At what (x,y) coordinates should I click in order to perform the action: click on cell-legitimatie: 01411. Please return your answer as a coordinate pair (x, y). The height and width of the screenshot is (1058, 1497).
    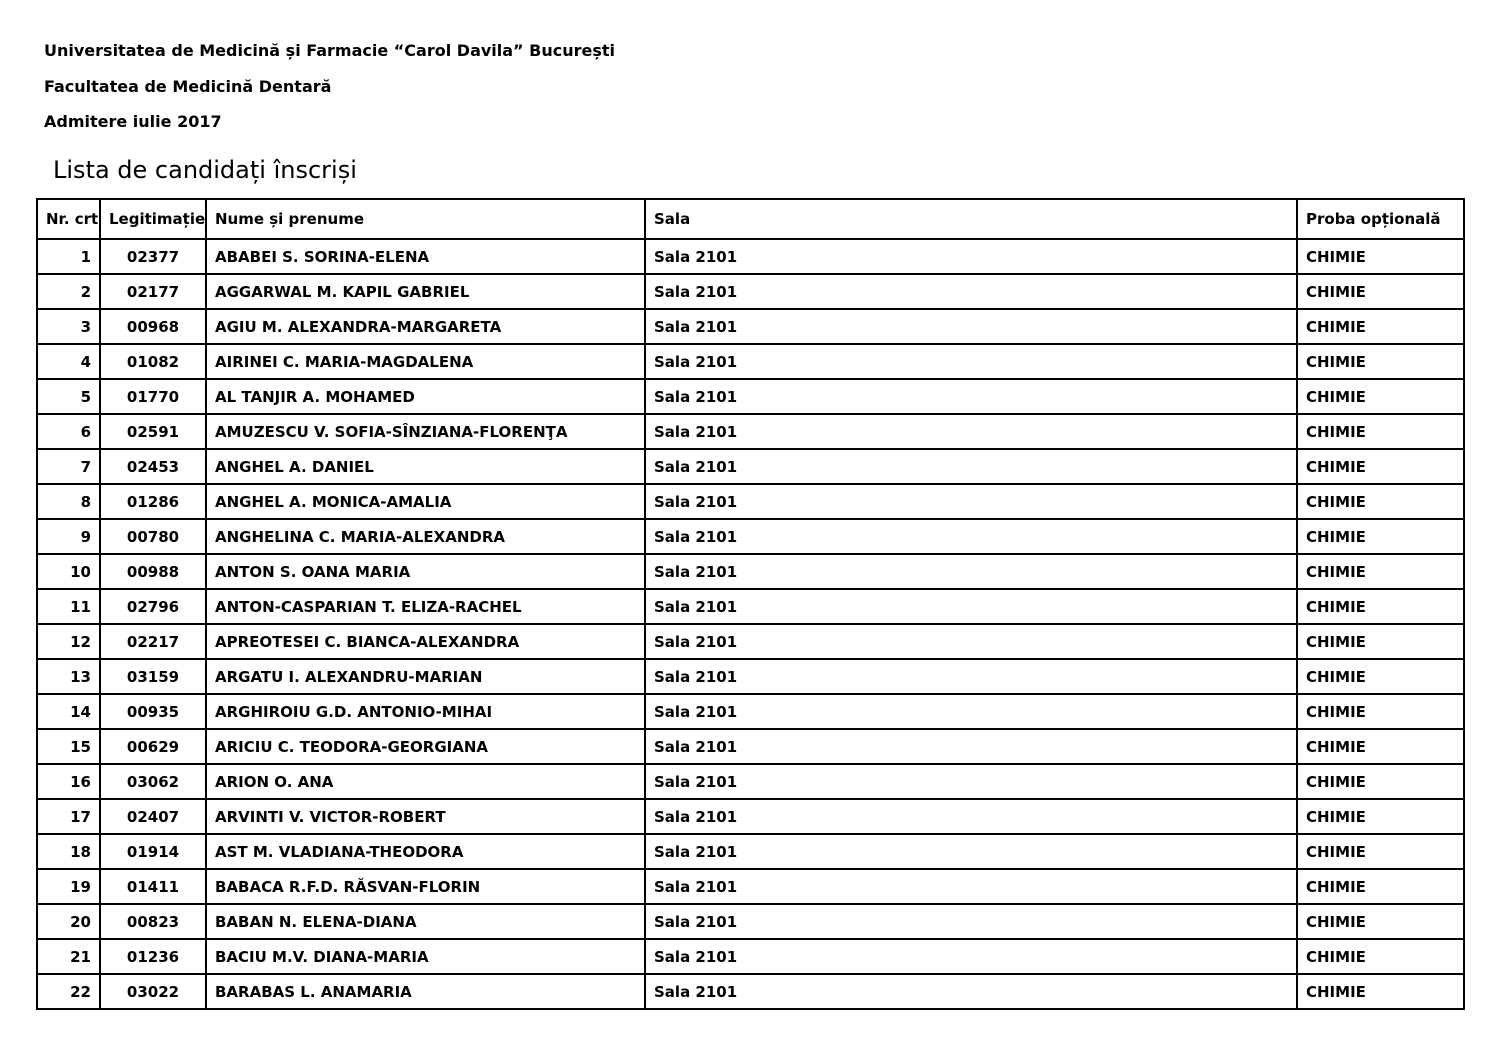
    Looking at the image, I should click on (153, 887).